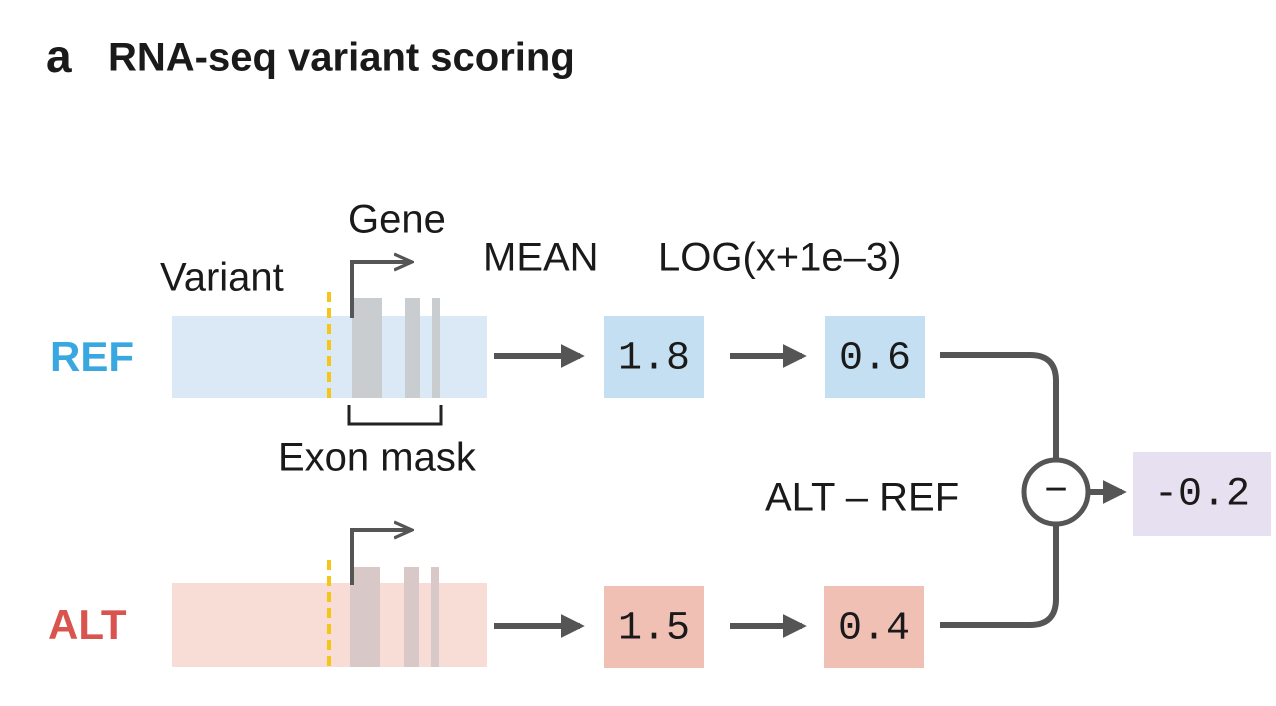 The width and height of the screenshot is (1276, 706). I want to click on ref-mean: 1.8, so click(654, 359).